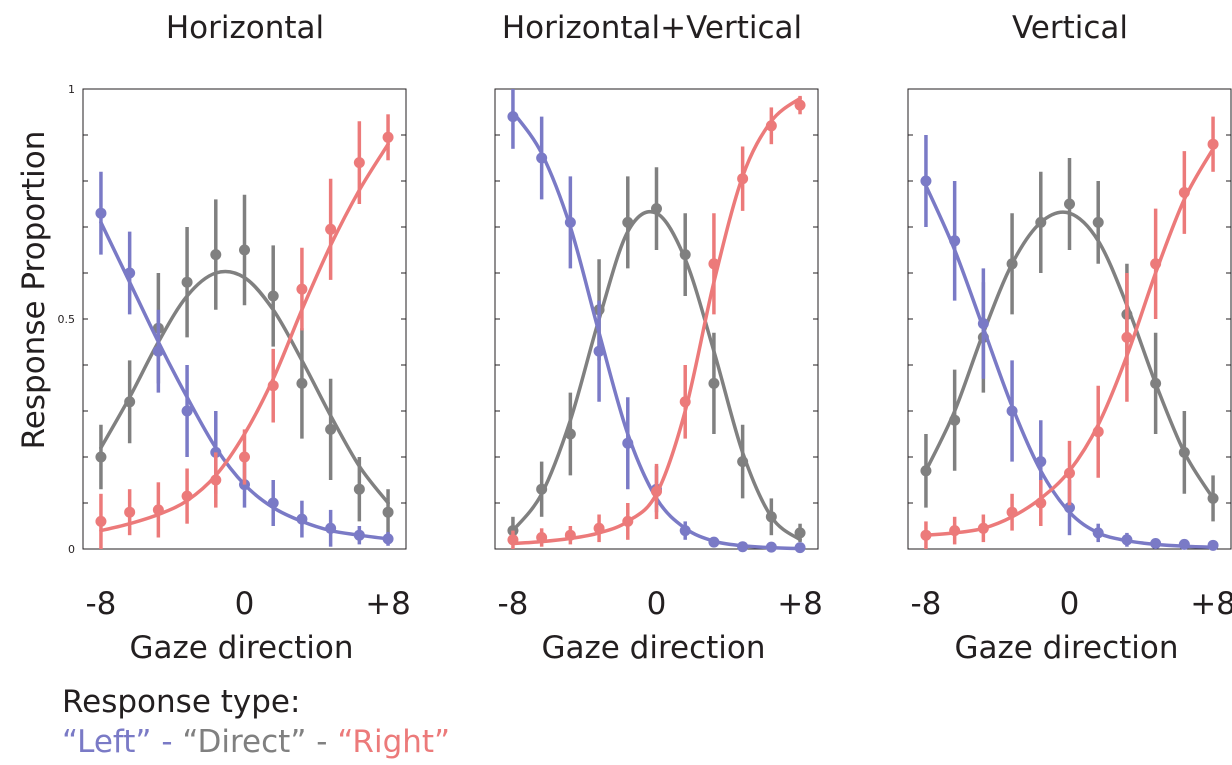 The width and height of the screenshot is (1232, 765). What do you see at coordinates (107, 742) in the screenshot?
I see `legend-left-label: “Left”` at bounding box center [107, 742].